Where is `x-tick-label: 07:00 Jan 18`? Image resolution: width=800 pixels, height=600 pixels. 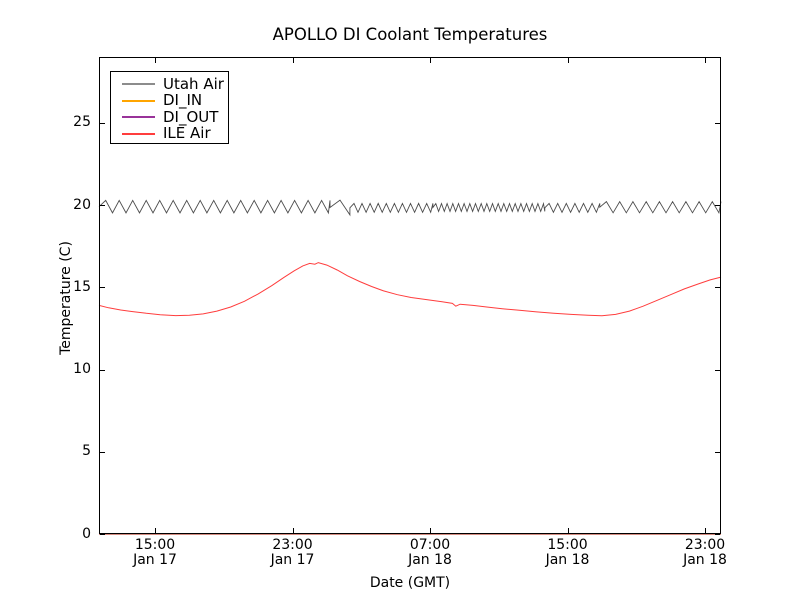 x-tick-label: 07:00 Jan 18 is located at coordinates (430, 553).